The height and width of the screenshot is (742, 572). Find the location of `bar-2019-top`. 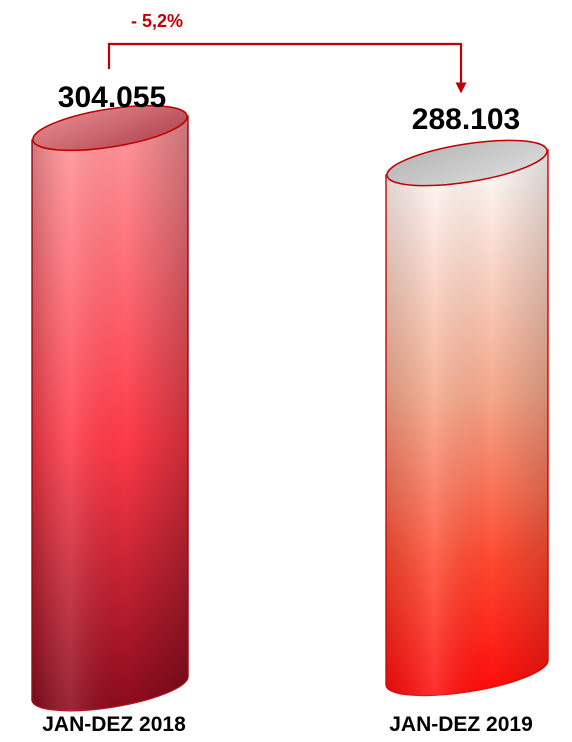

bar-2019-top is located at coordinates (467, 163).